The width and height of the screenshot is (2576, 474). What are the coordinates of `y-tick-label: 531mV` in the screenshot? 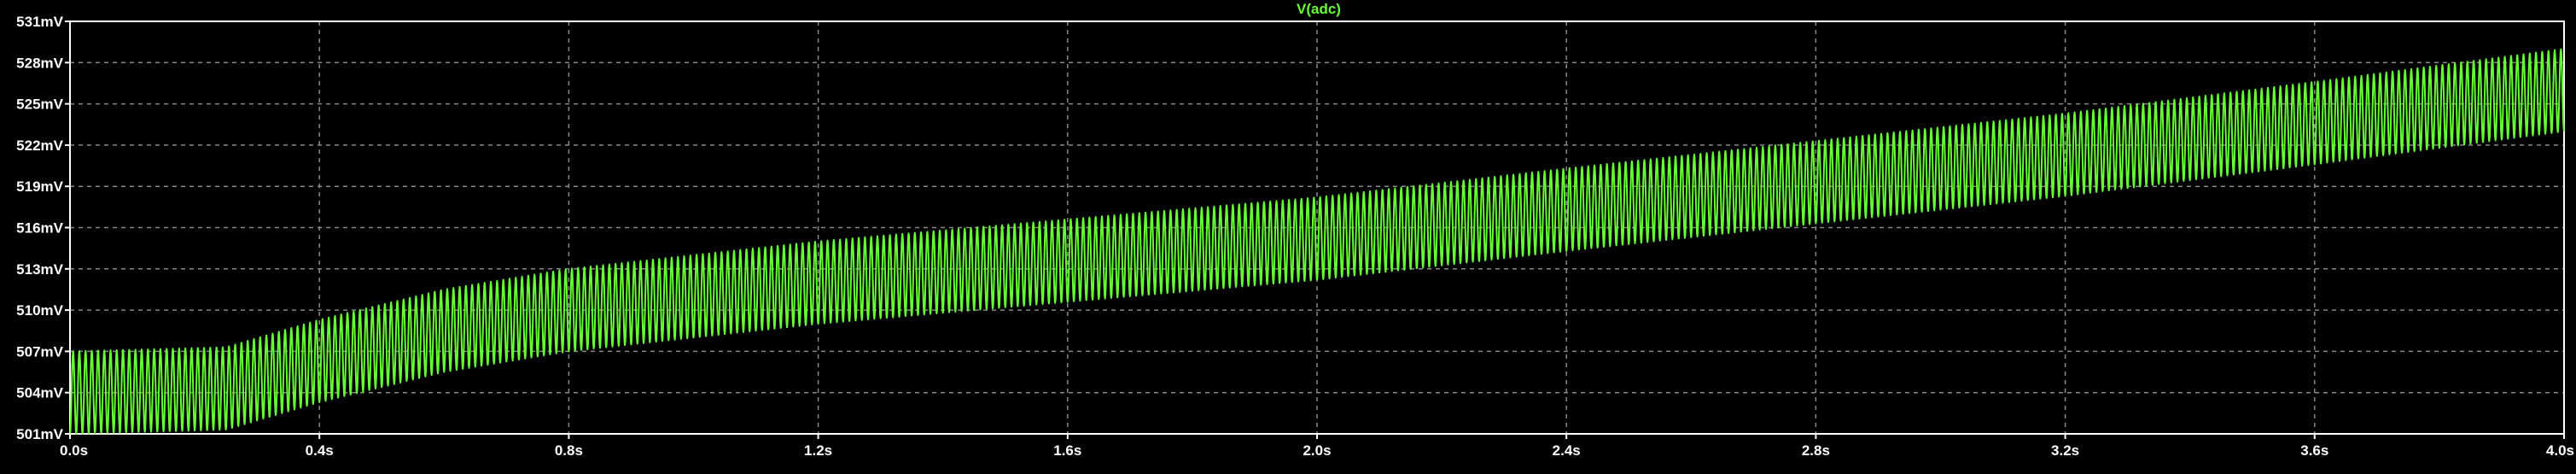 It's located at (39, 22).